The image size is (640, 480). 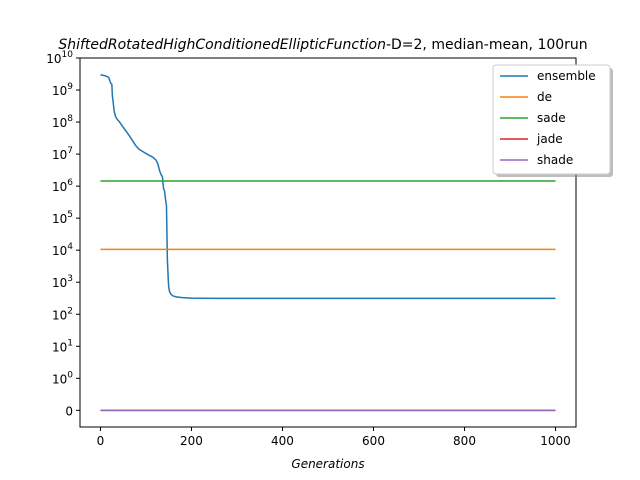 What do you see at coordinates (487, 45) in the screenshot?
I see `chart-title-rest: -D=2, median-mean, 100run` at bounding box center [487, 45].